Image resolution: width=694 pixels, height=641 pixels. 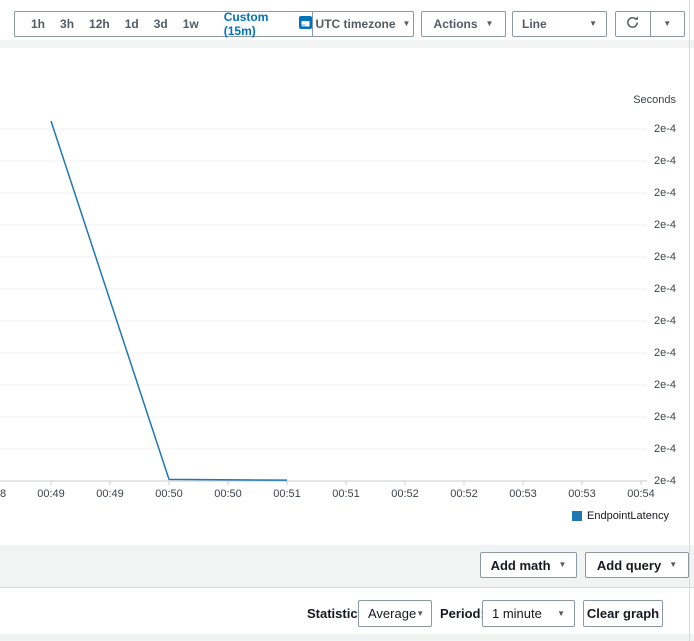 I want to click on legend-color-swatch, so click(x=577, y=516).